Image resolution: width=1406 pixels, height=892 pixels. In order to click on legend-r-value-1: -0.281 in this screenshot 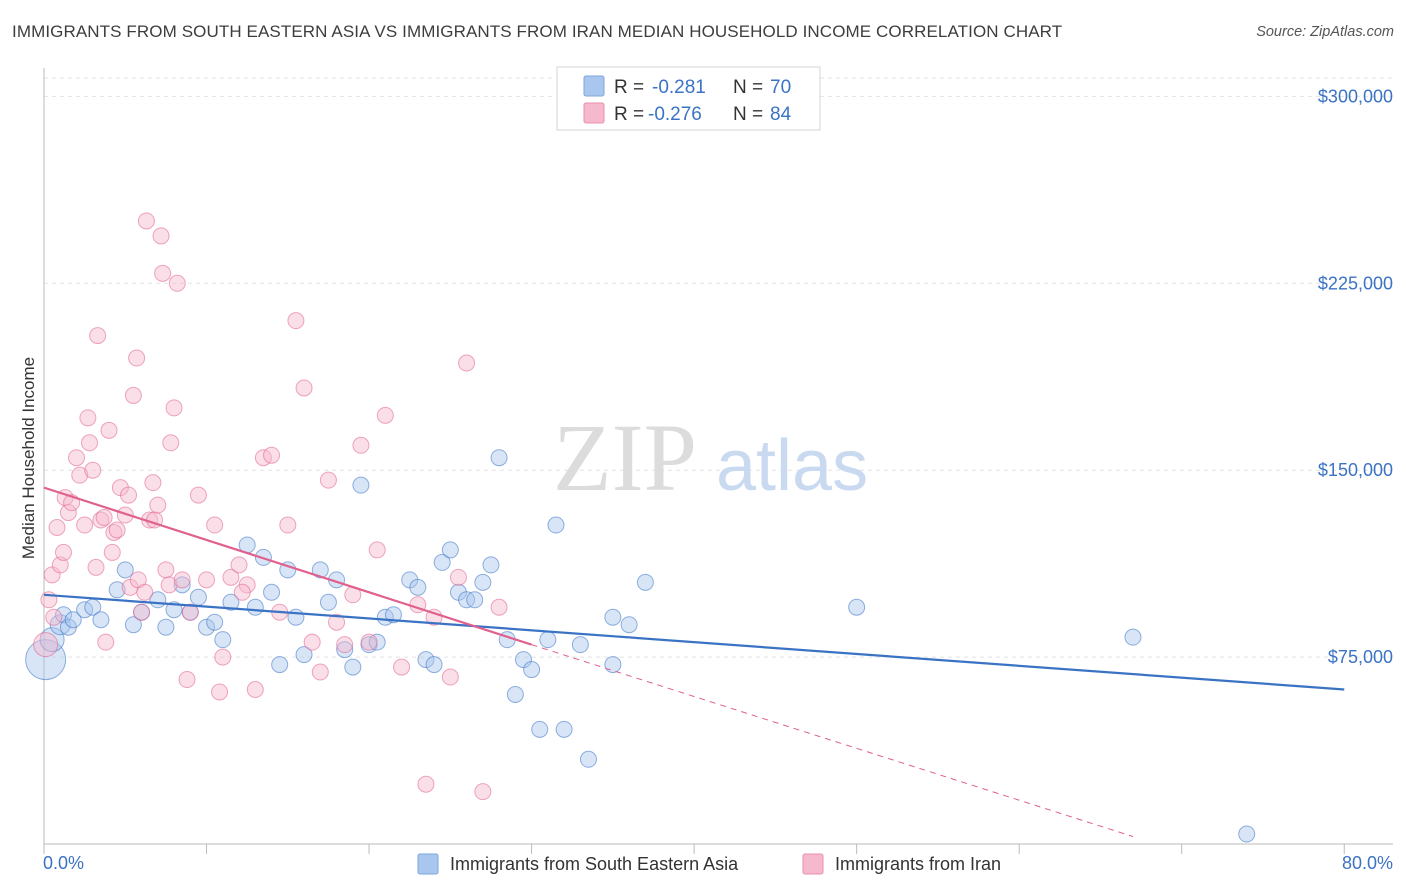, I will do `click(679, 87)`.